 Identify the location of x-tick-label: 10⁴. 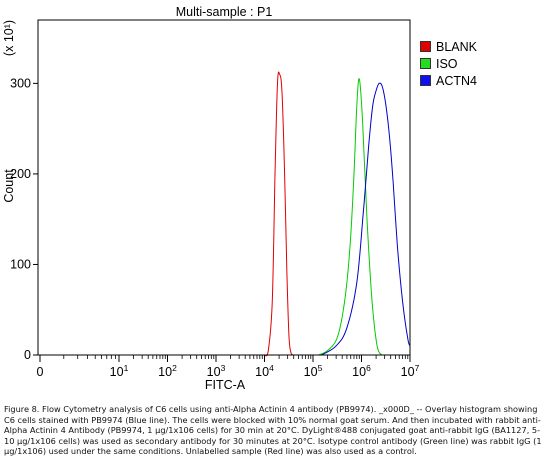
(264, 371).